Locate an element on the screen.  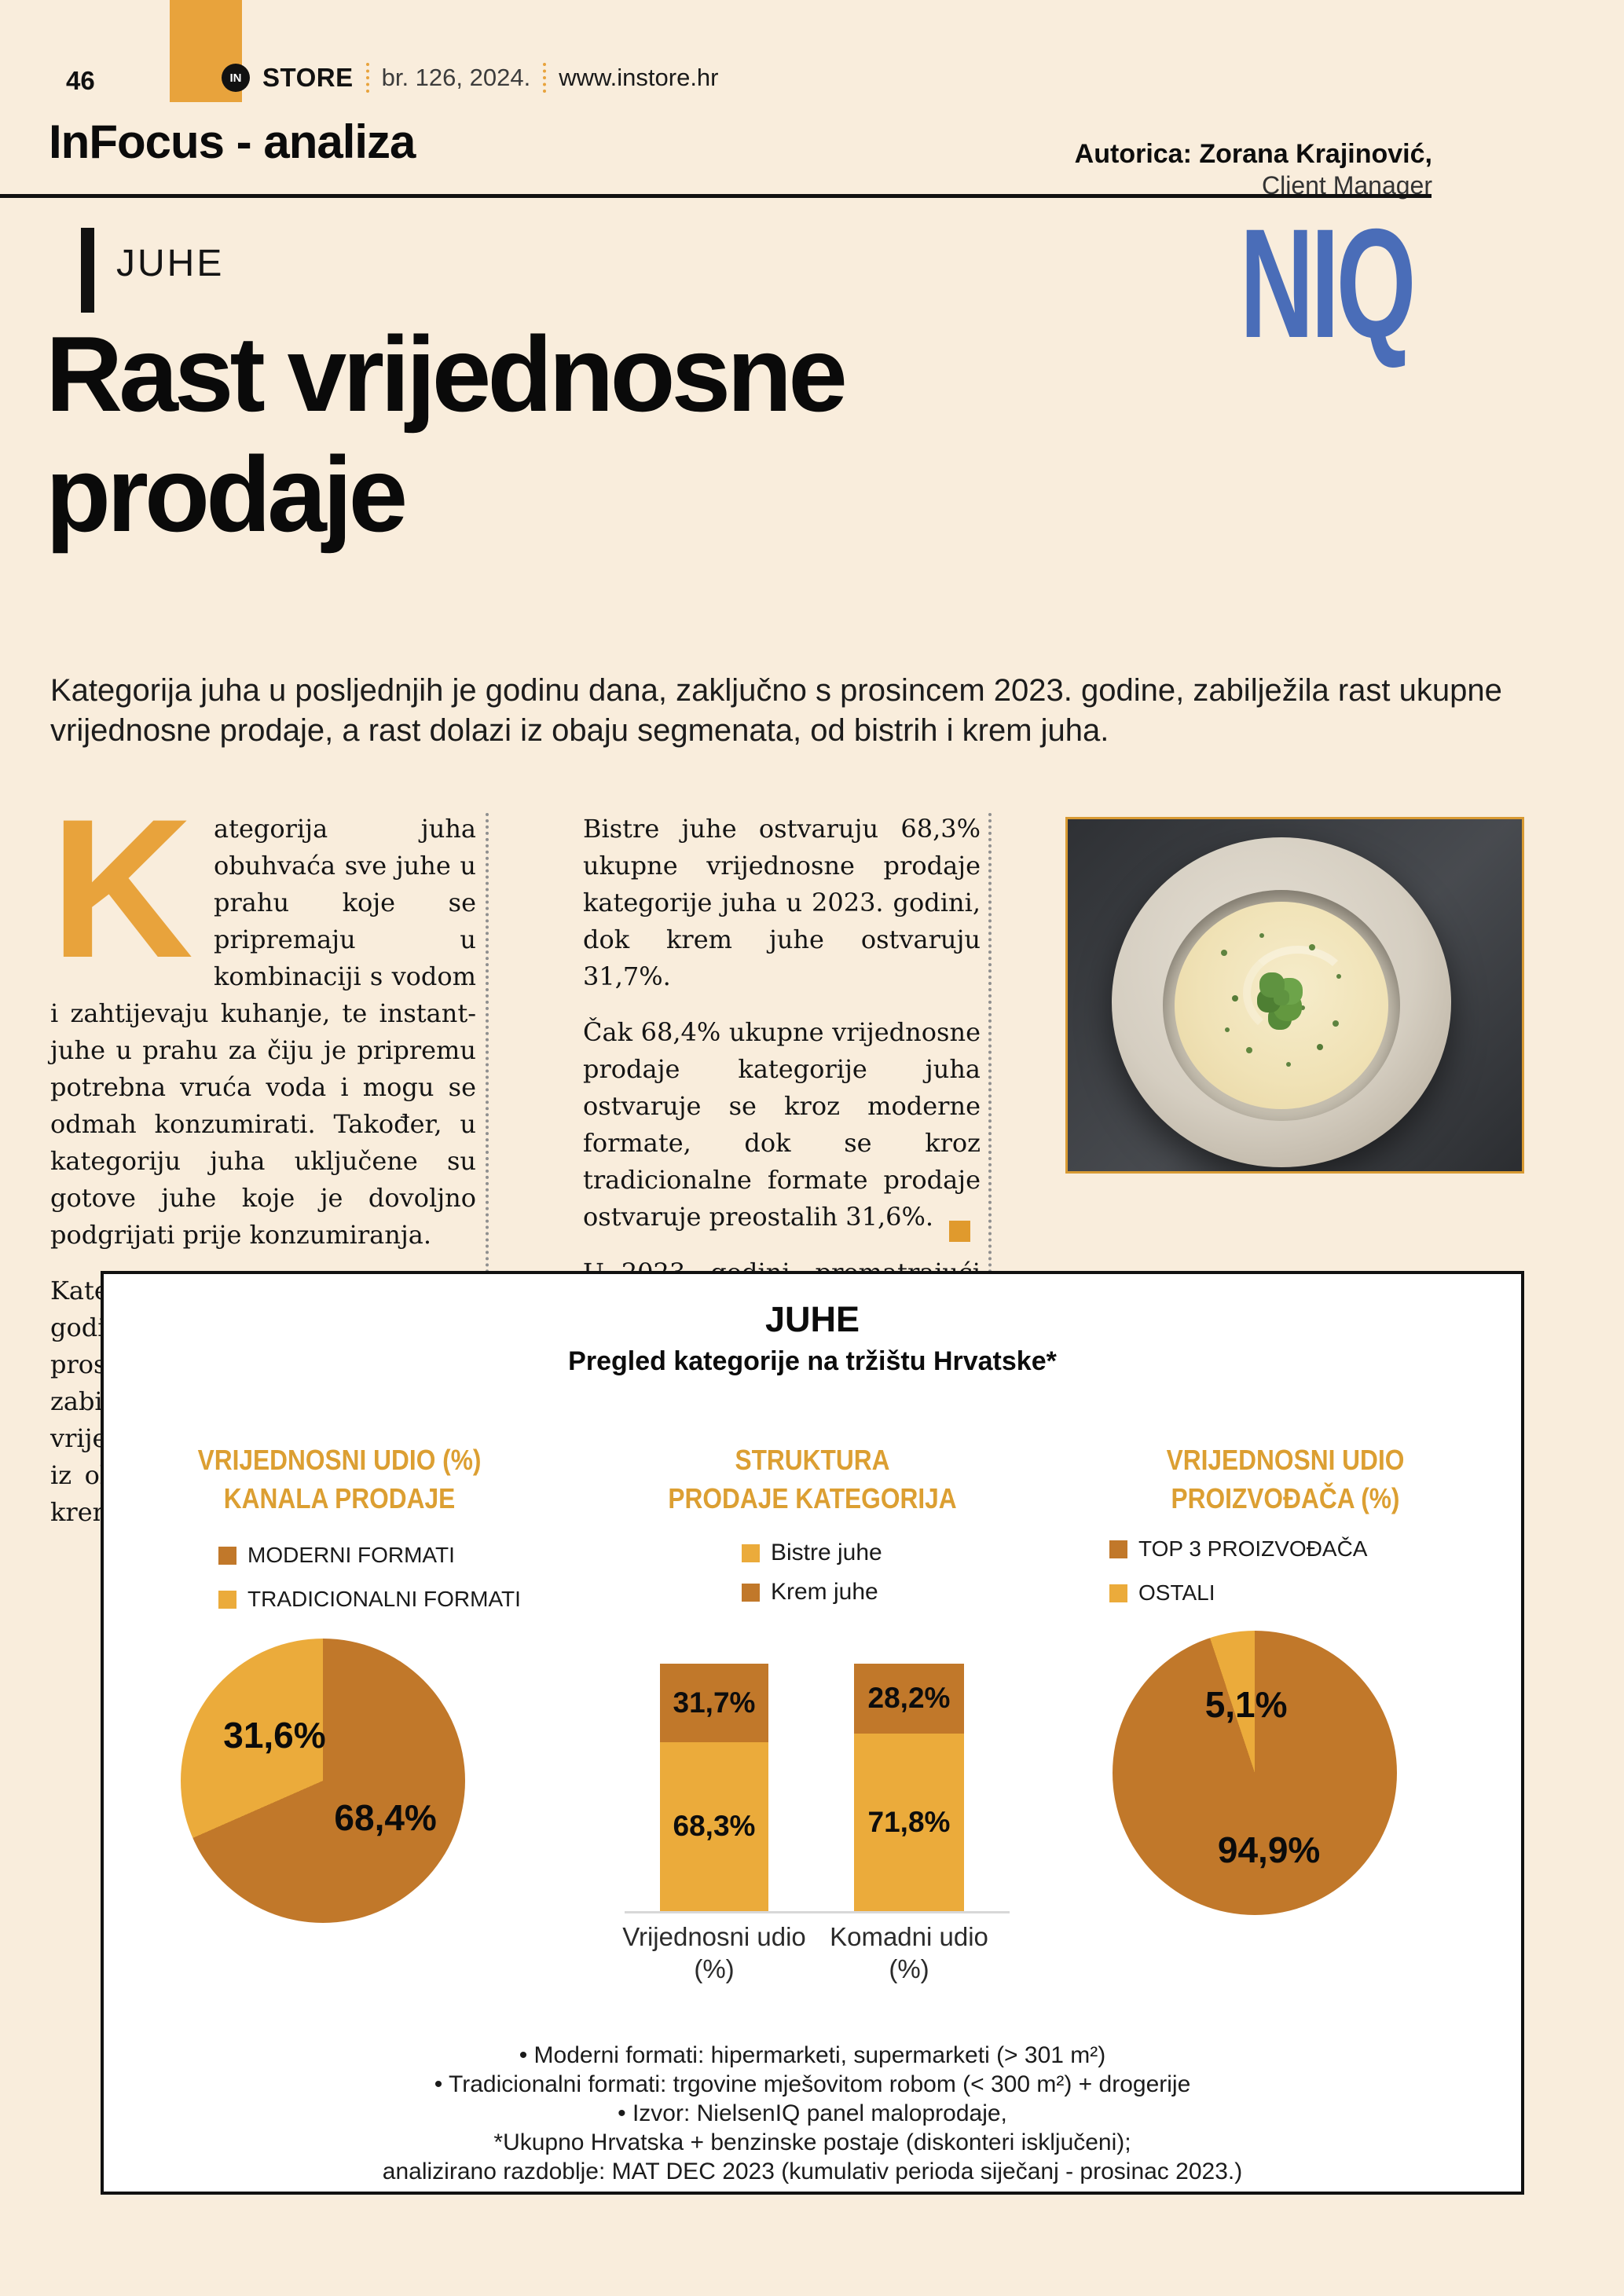
pie: 94,9% 5,1% is located at coordinates (1255, 1773).